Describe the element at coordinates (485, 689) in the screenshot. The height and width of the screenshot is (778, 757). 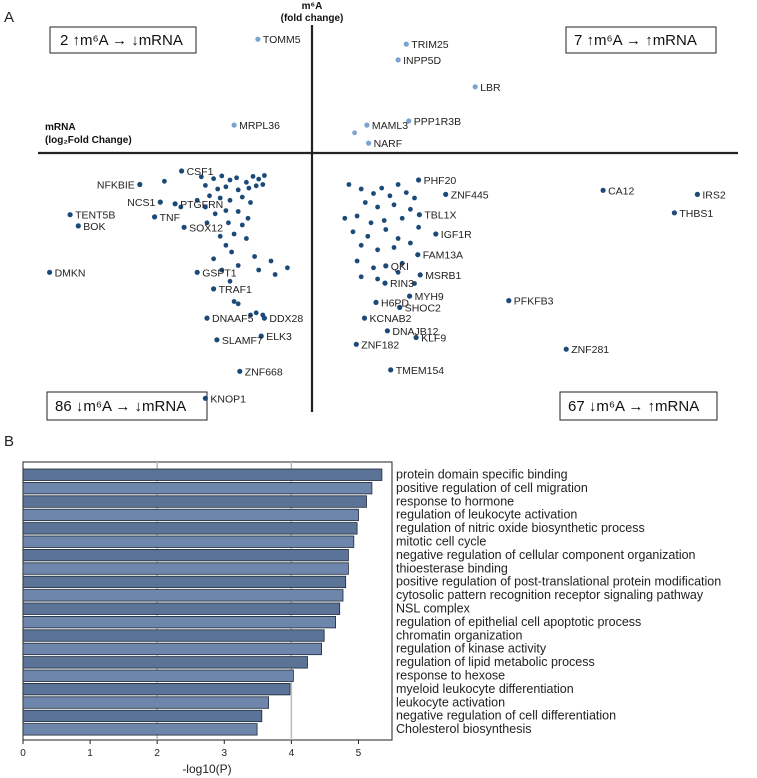
I see `bar-term-label: myeloid leukocyte differentiation` at that location.